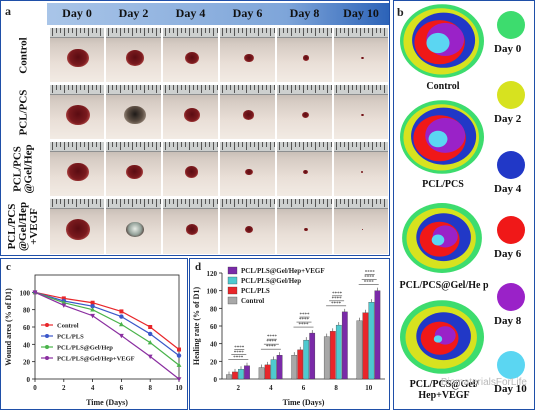  Describe the element at coordinates (508, 321) in the screenshot. I see `legend-label-day-8: Day 8` at that location.